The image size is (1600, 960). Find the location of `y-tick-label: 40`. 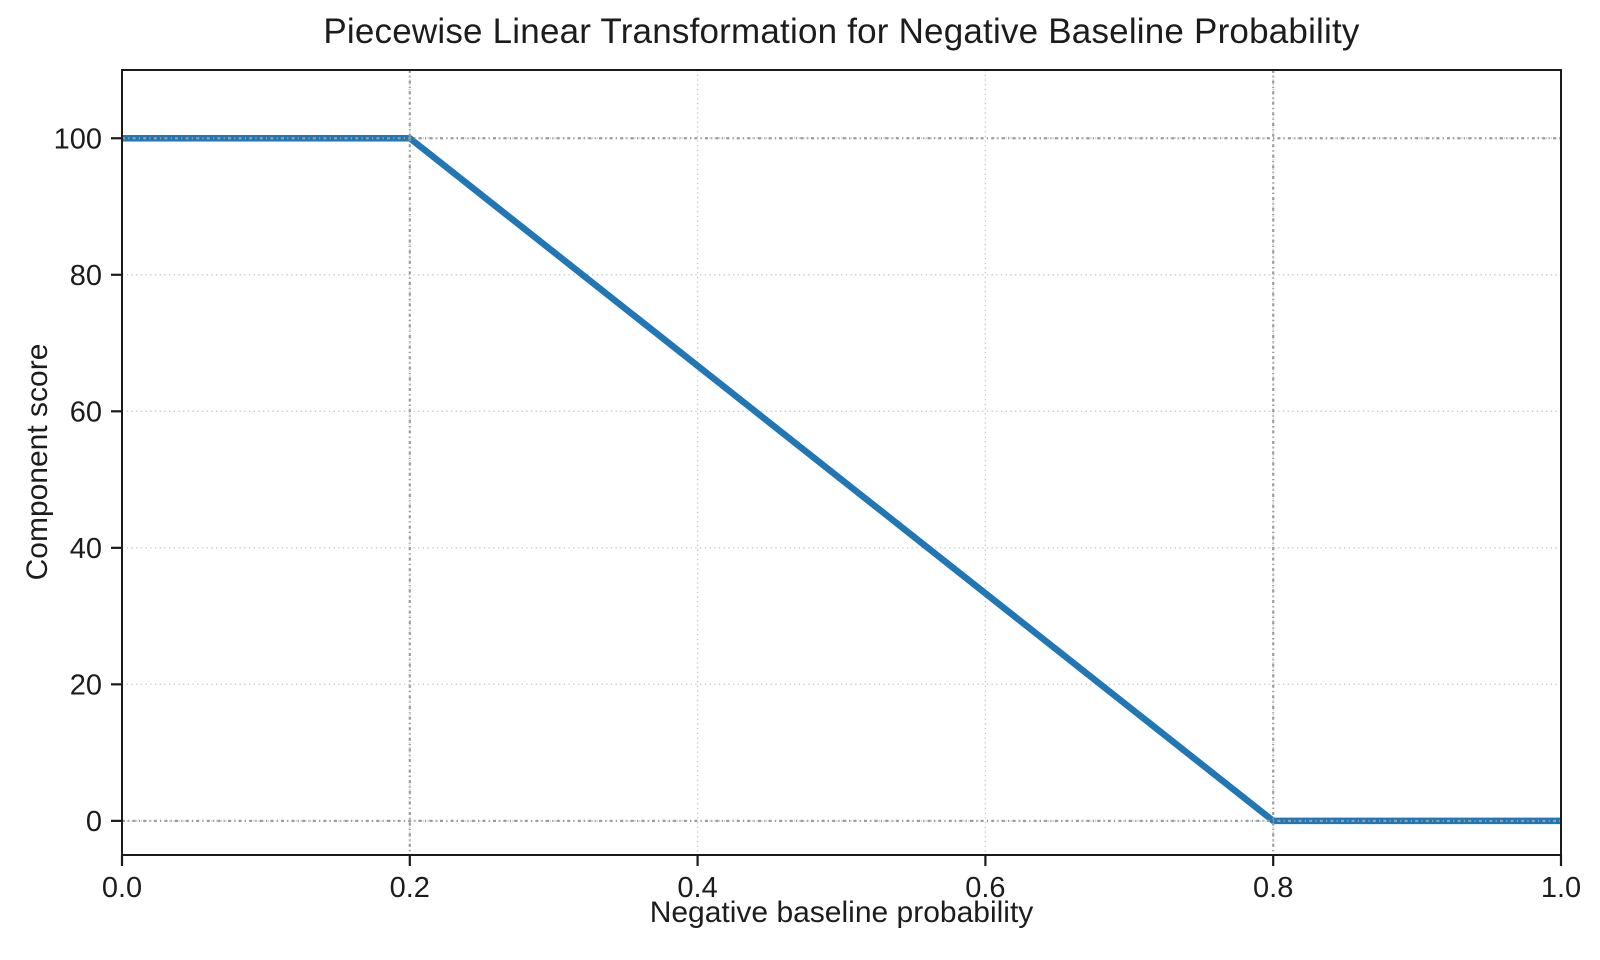

y-tick-label: 40 is located at coordinates (86, 549).